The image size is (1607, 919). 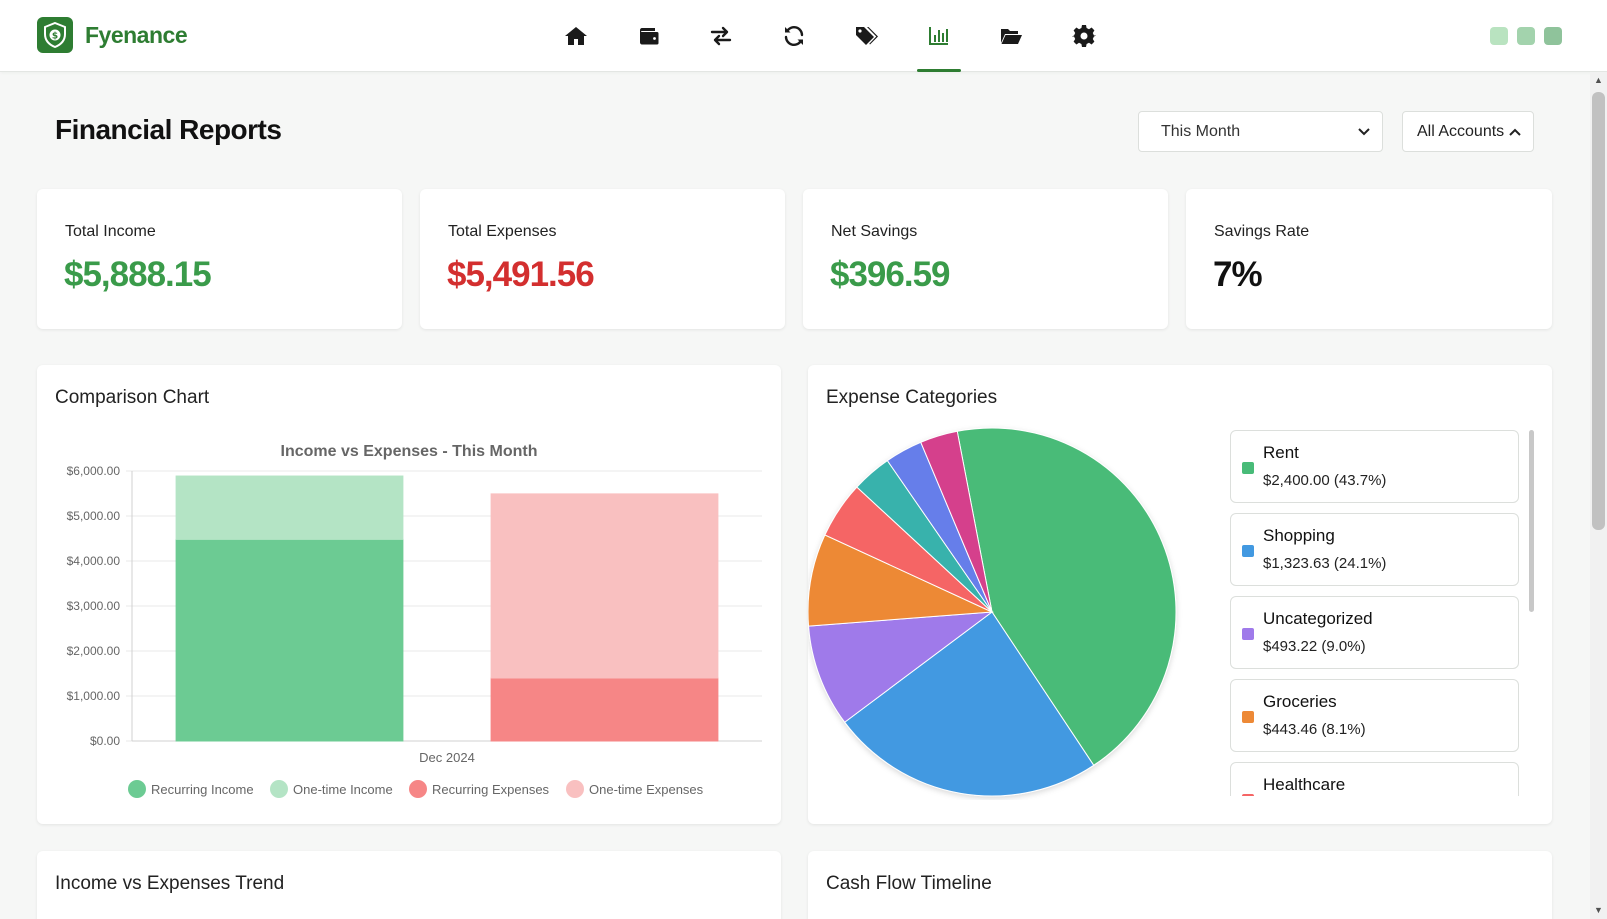 What do you see at coordinates (1374, 779) in the screenshot?
I see `category-item-healthcare: Healthcare` at bounding box center [1374, 779].